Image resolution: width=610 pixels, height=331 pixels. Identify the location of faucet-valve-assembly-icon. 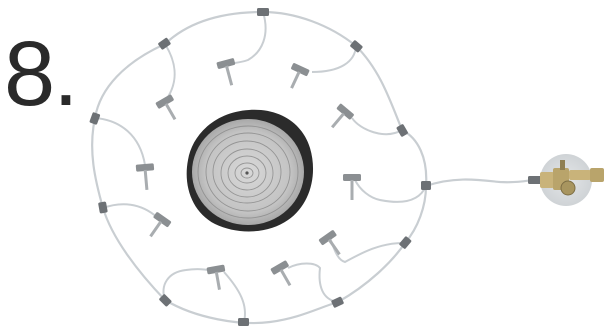
(566, 180).